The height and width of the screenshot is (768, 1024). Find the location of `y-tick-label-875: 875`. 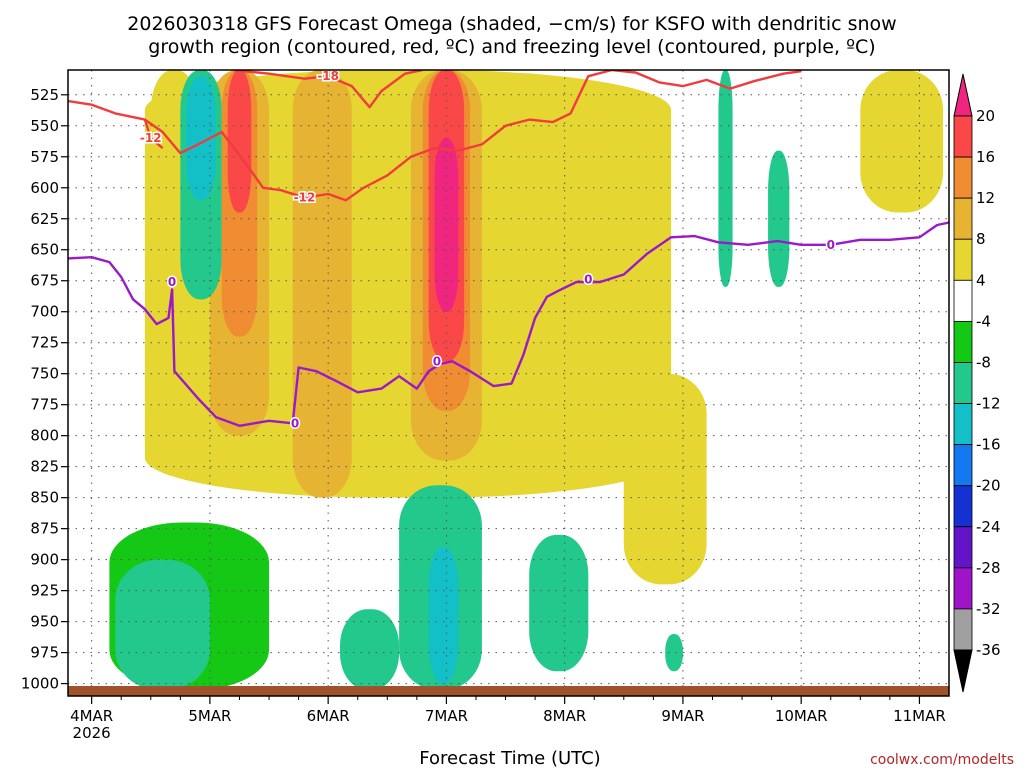

y-tick-label-875: 875 is located at coordinates (44, 529).